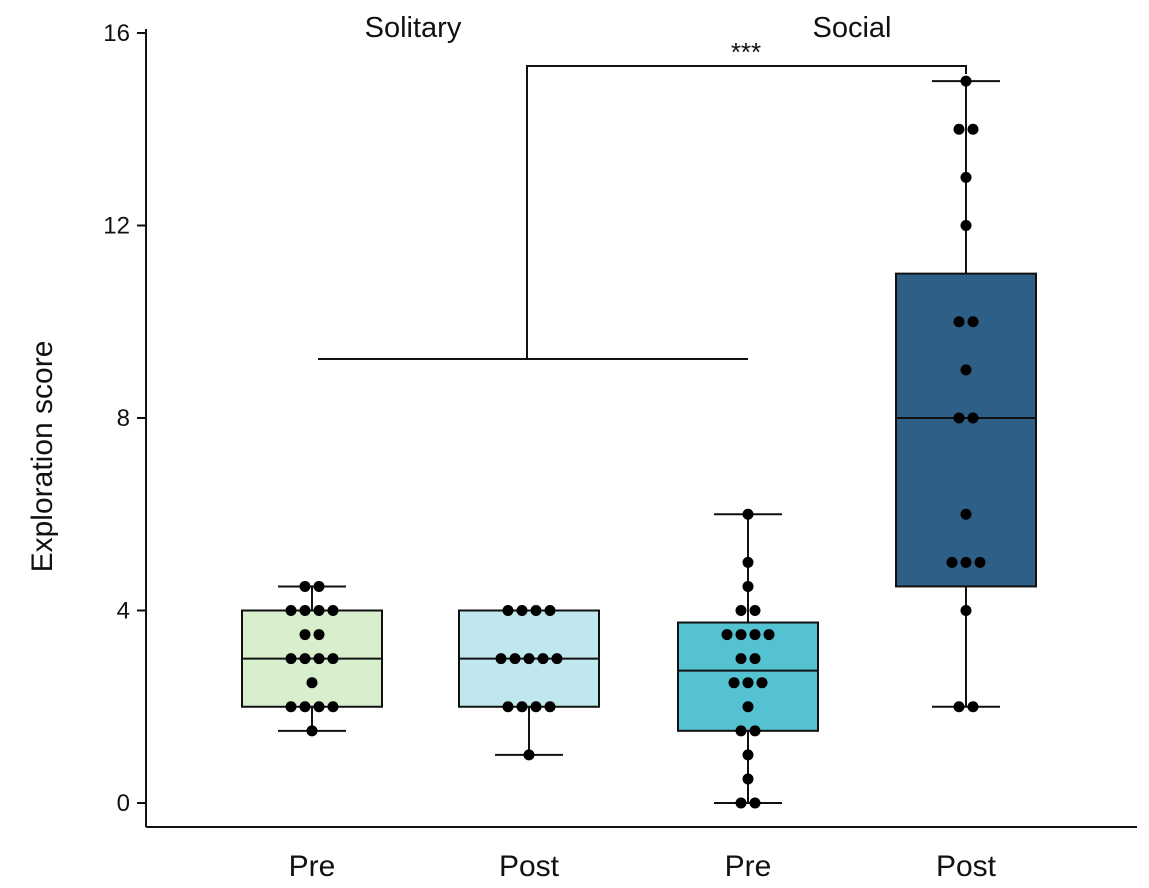 The image size is (1149, 888). What do you see at coordinates (852, 28) in the screenshot?
I see `group-label: Social` at bounding box center [852, 28].